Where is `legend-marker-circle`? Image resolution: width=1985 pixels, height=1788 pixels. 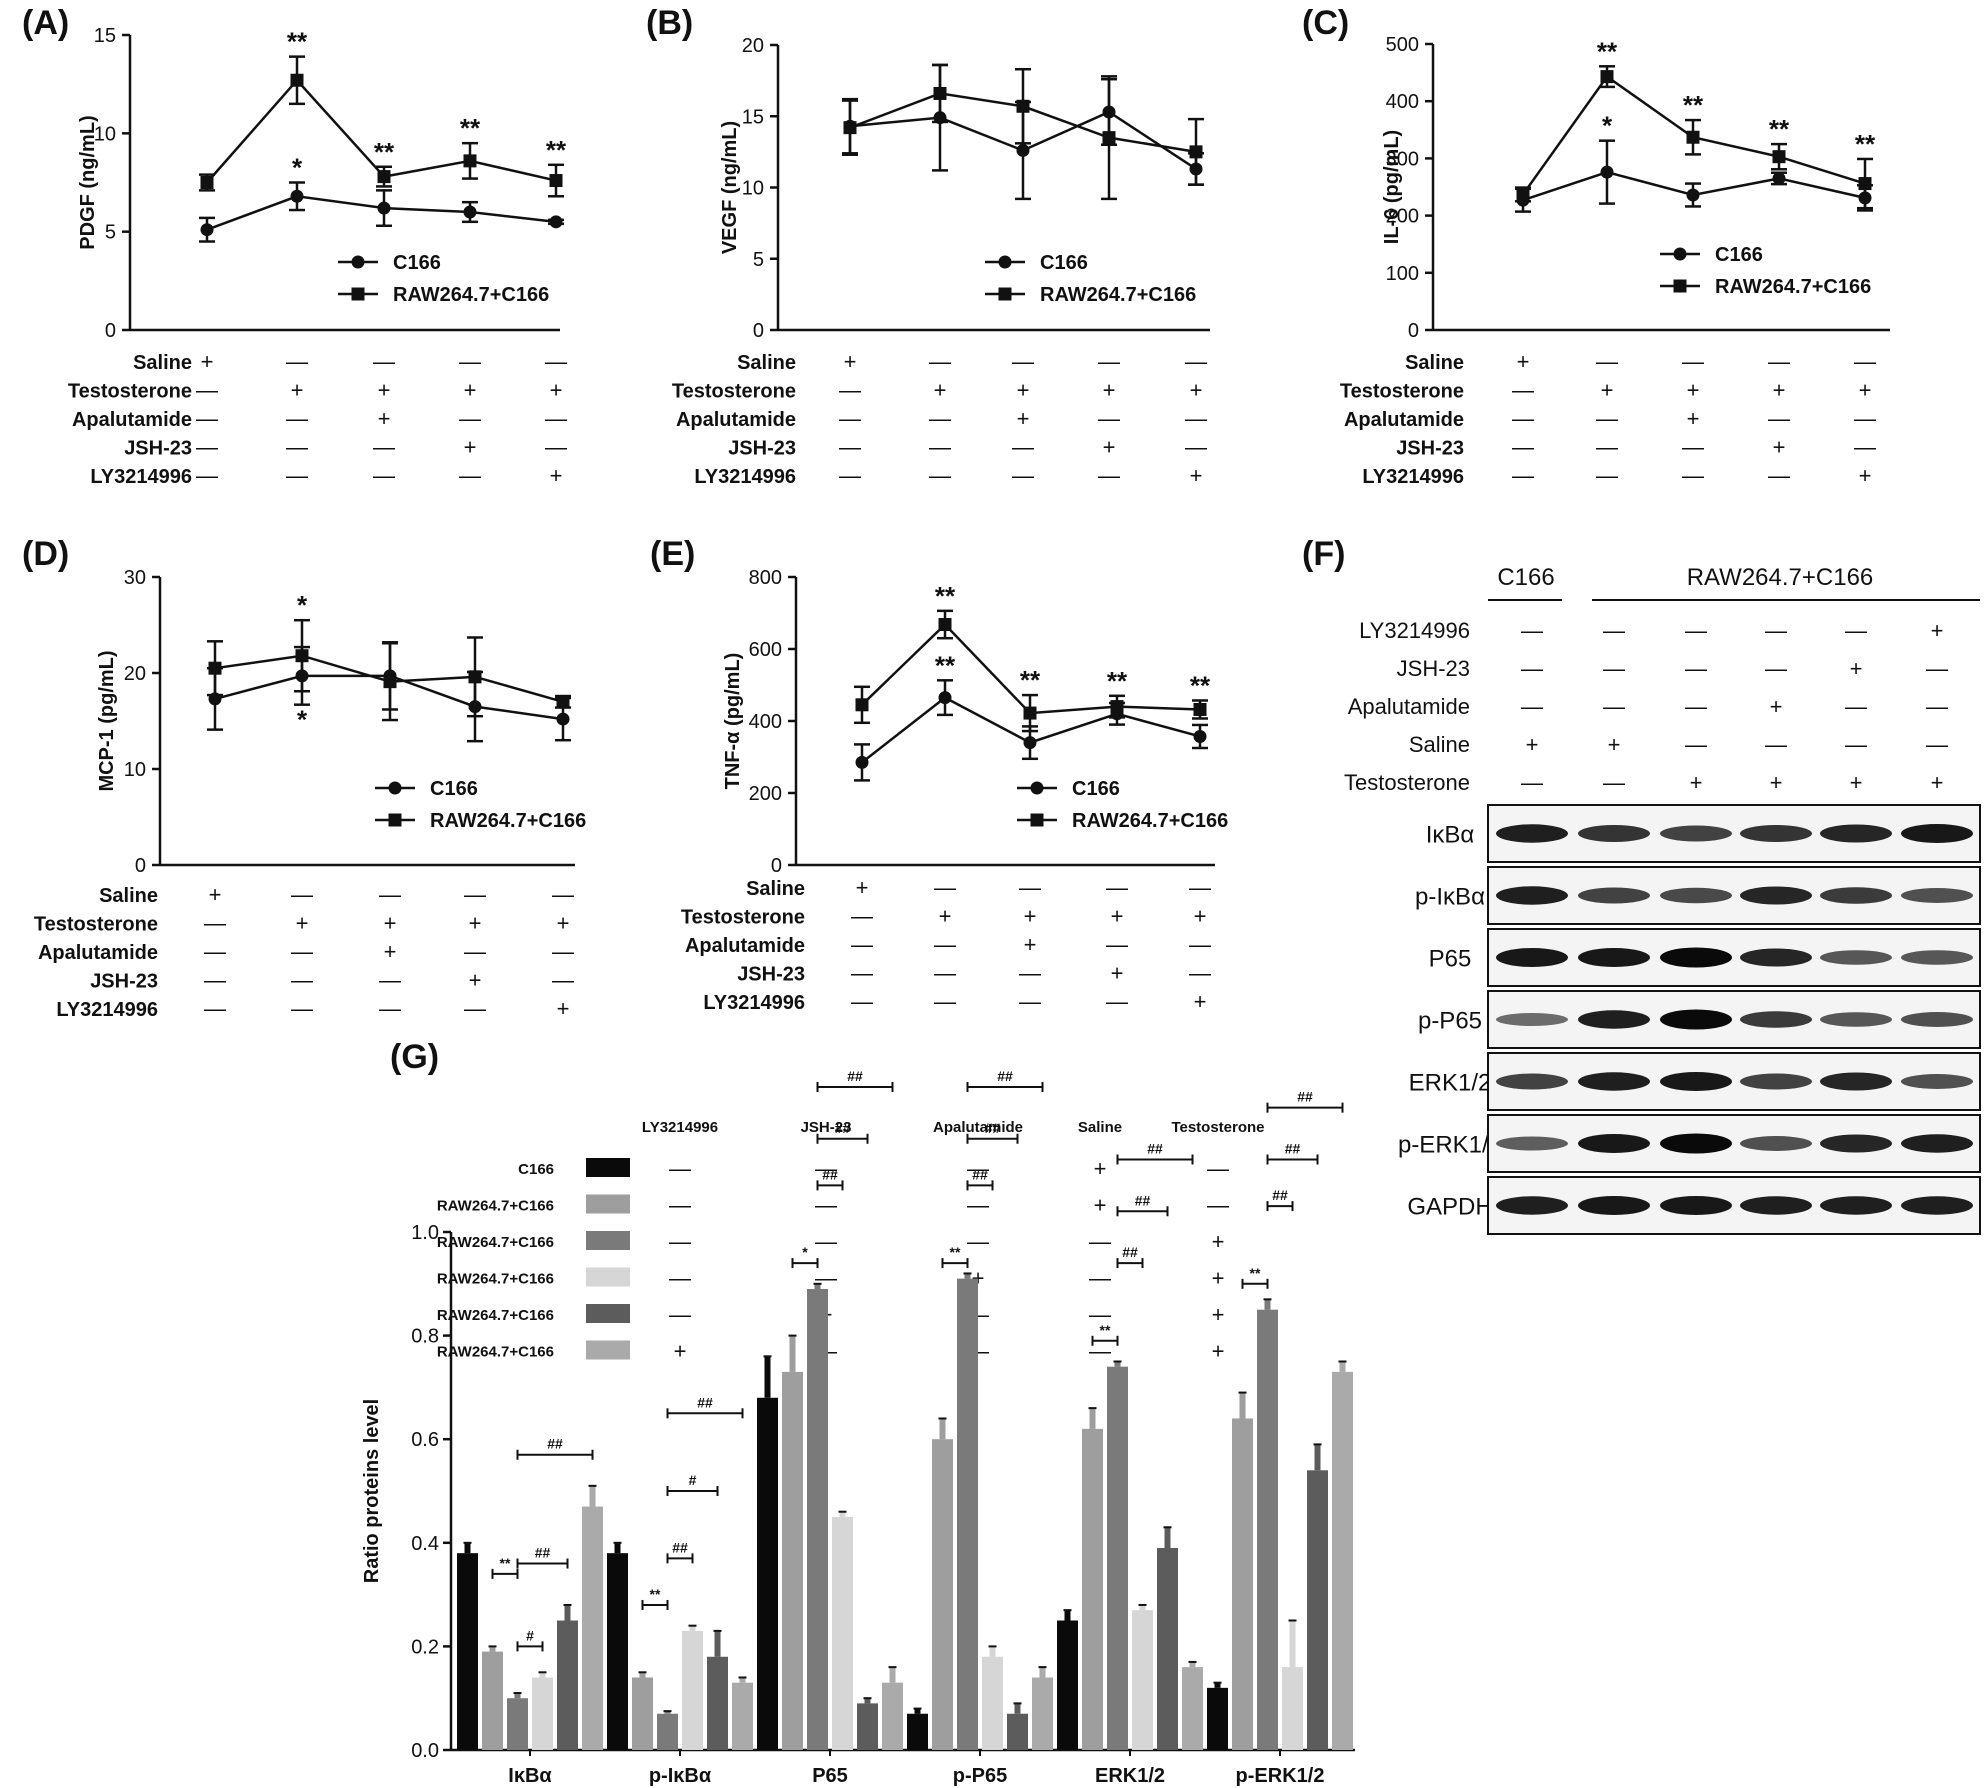
legend-marker-circle is located at coordinates (1037, 788).